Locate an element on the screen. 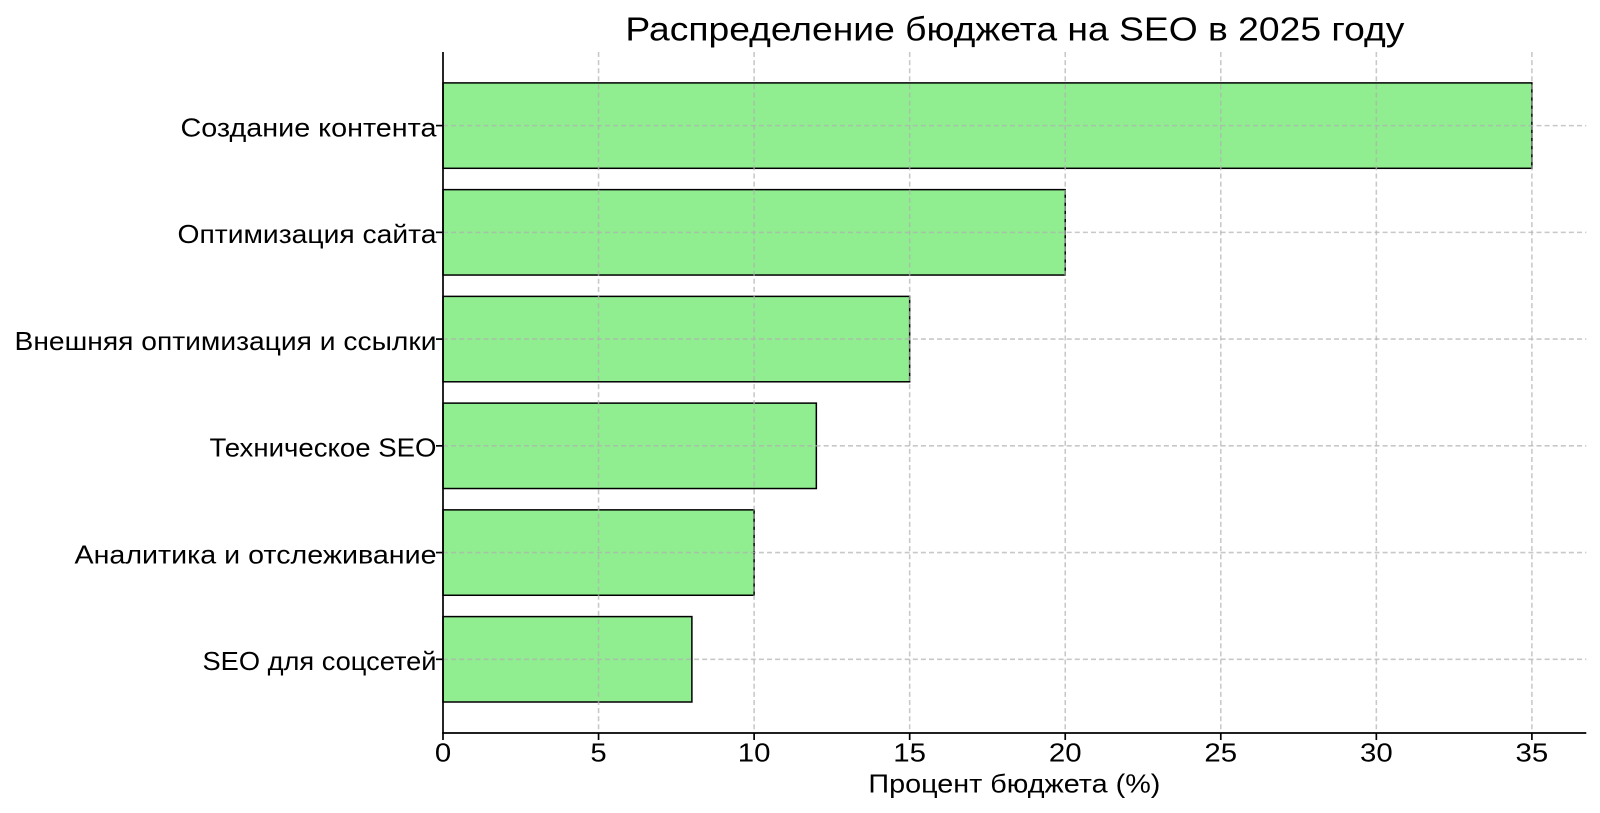 The height and width of the screenshot is (813, 1600). svg-text: 0 is located at coordinates (443, 753).